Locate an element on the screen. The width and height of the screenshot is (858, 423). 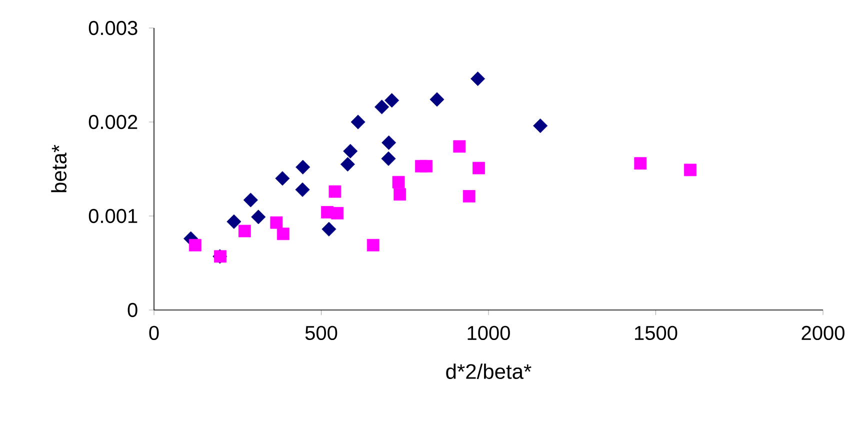
x-tick-label: 0 is located at coordinates (154, 333).